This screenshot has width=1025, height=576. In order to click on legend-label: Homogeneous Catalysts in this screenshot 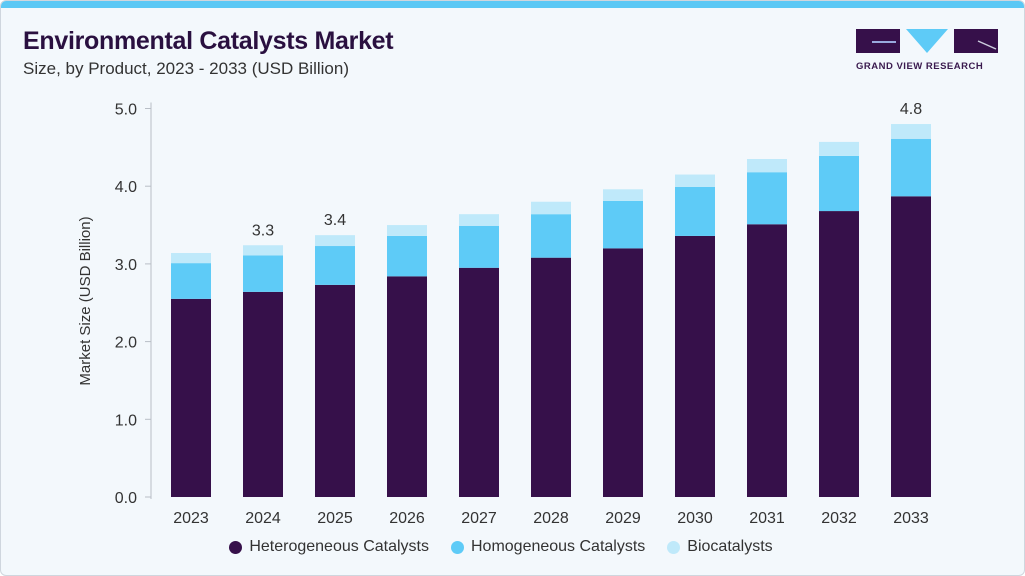, I will do `click(558, 546)`.